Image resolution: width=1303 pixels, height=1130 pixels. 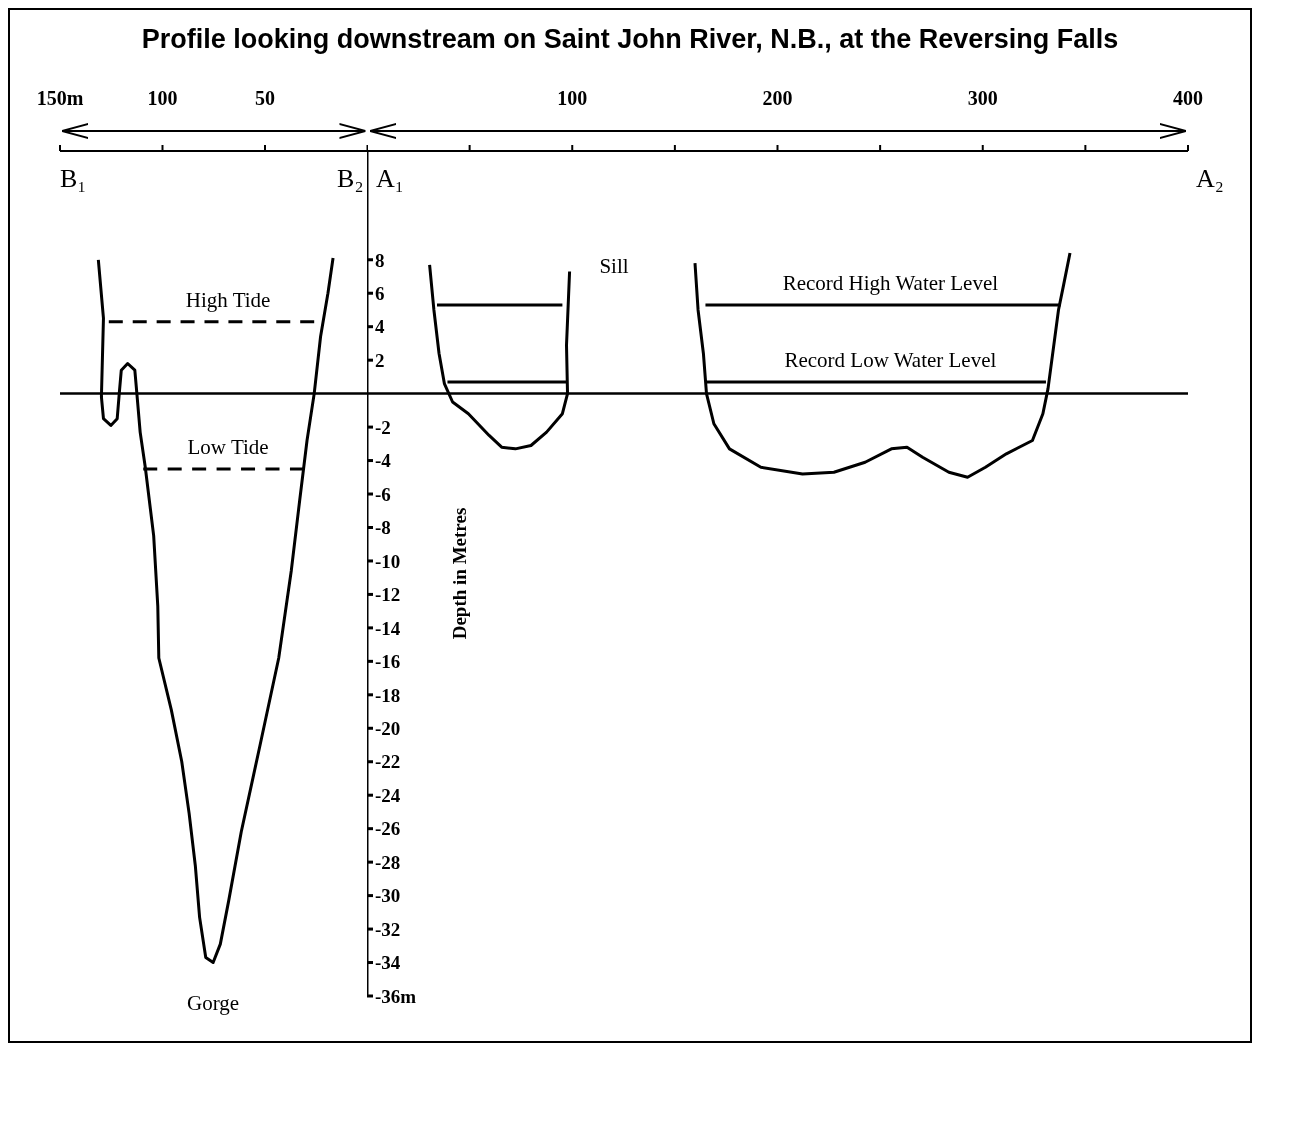 What do you see at coordinates (387, 929) in the screenshot?
I see `y-tick-label: -32` at bounding box center [387, 929].